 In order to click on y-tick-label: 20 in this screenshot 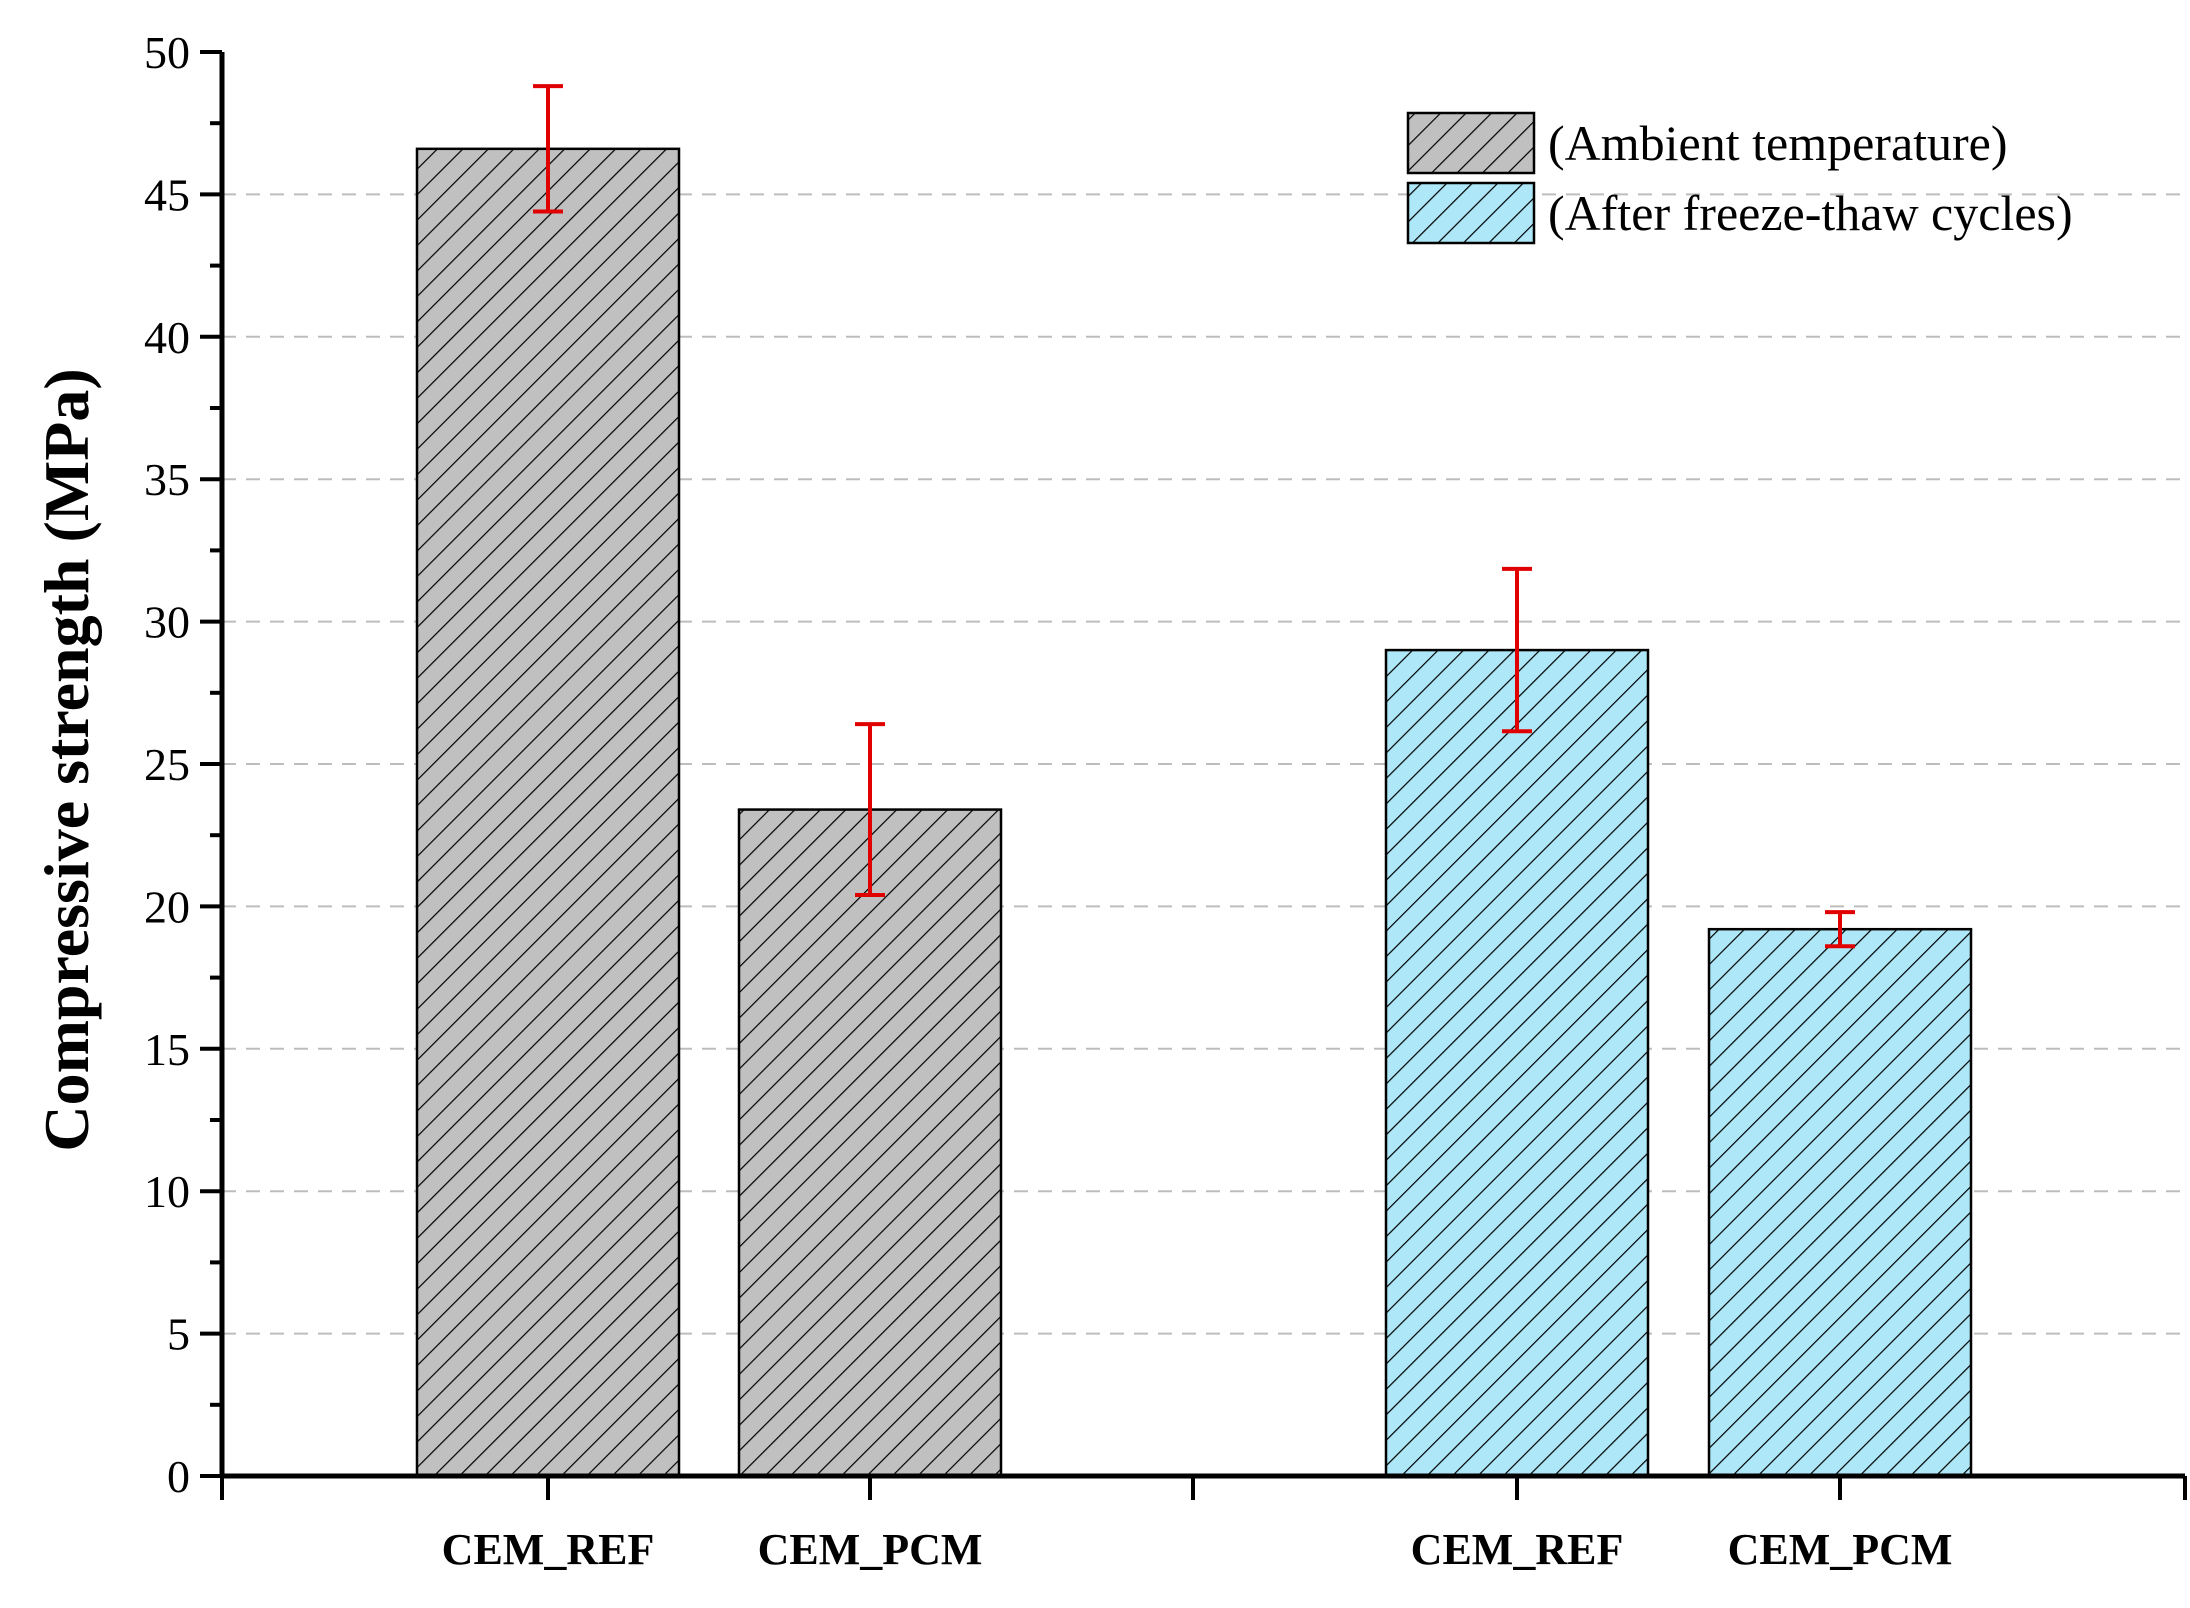, I will do `click(167, 906)`.